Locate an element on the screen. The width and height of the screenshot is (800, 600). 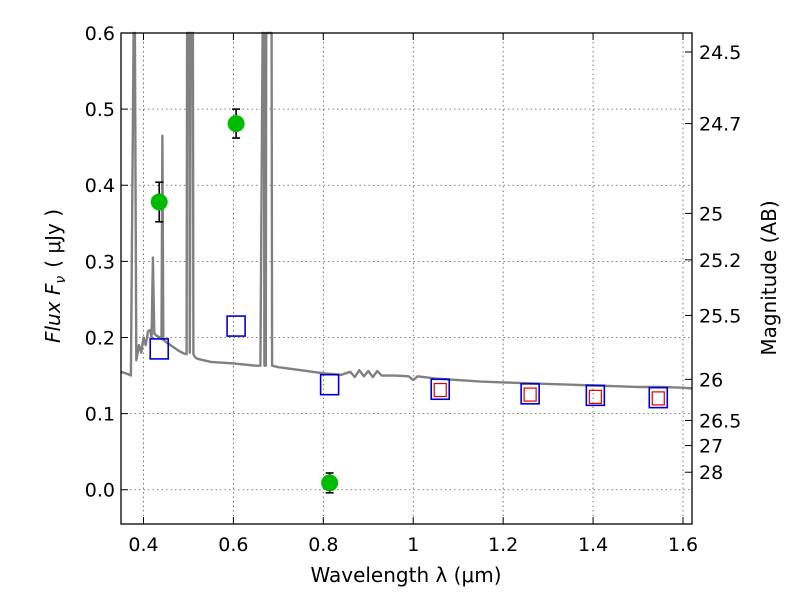
y-tick-label: 0.0 is located at coordinates (100, 491).